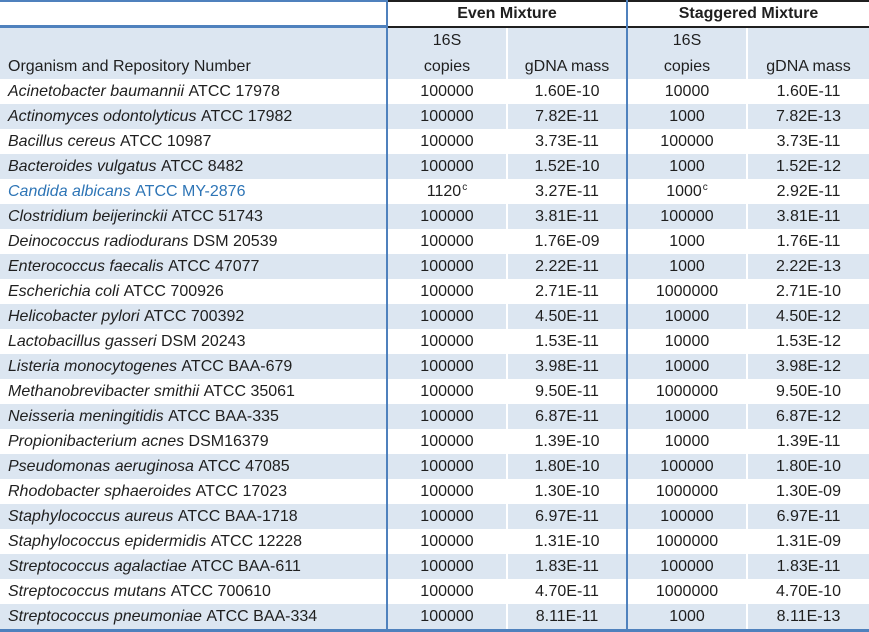  What do you see at coordinates (447, 190) in the screenshot?
I see `even-16s-copies-cell: 1120 c` at bounding box center [447, 190].